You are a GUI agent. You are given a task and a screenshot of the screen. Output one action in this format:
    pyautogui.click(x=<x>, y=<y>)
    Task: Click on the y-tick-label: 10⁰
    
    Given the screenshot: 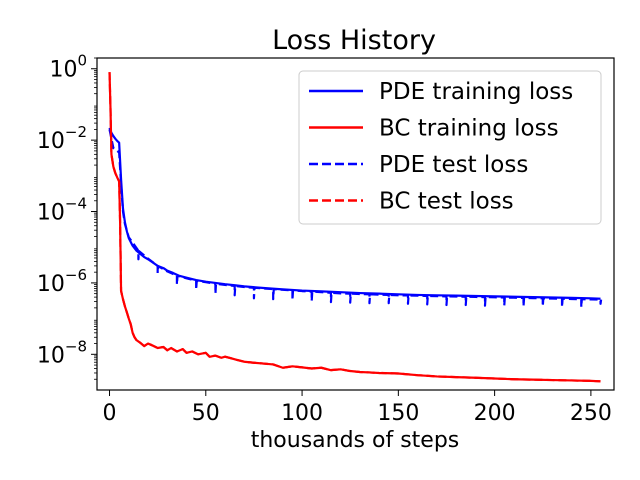 What is the action you would take?
    pyautogui.click(x=68, y=67)
    